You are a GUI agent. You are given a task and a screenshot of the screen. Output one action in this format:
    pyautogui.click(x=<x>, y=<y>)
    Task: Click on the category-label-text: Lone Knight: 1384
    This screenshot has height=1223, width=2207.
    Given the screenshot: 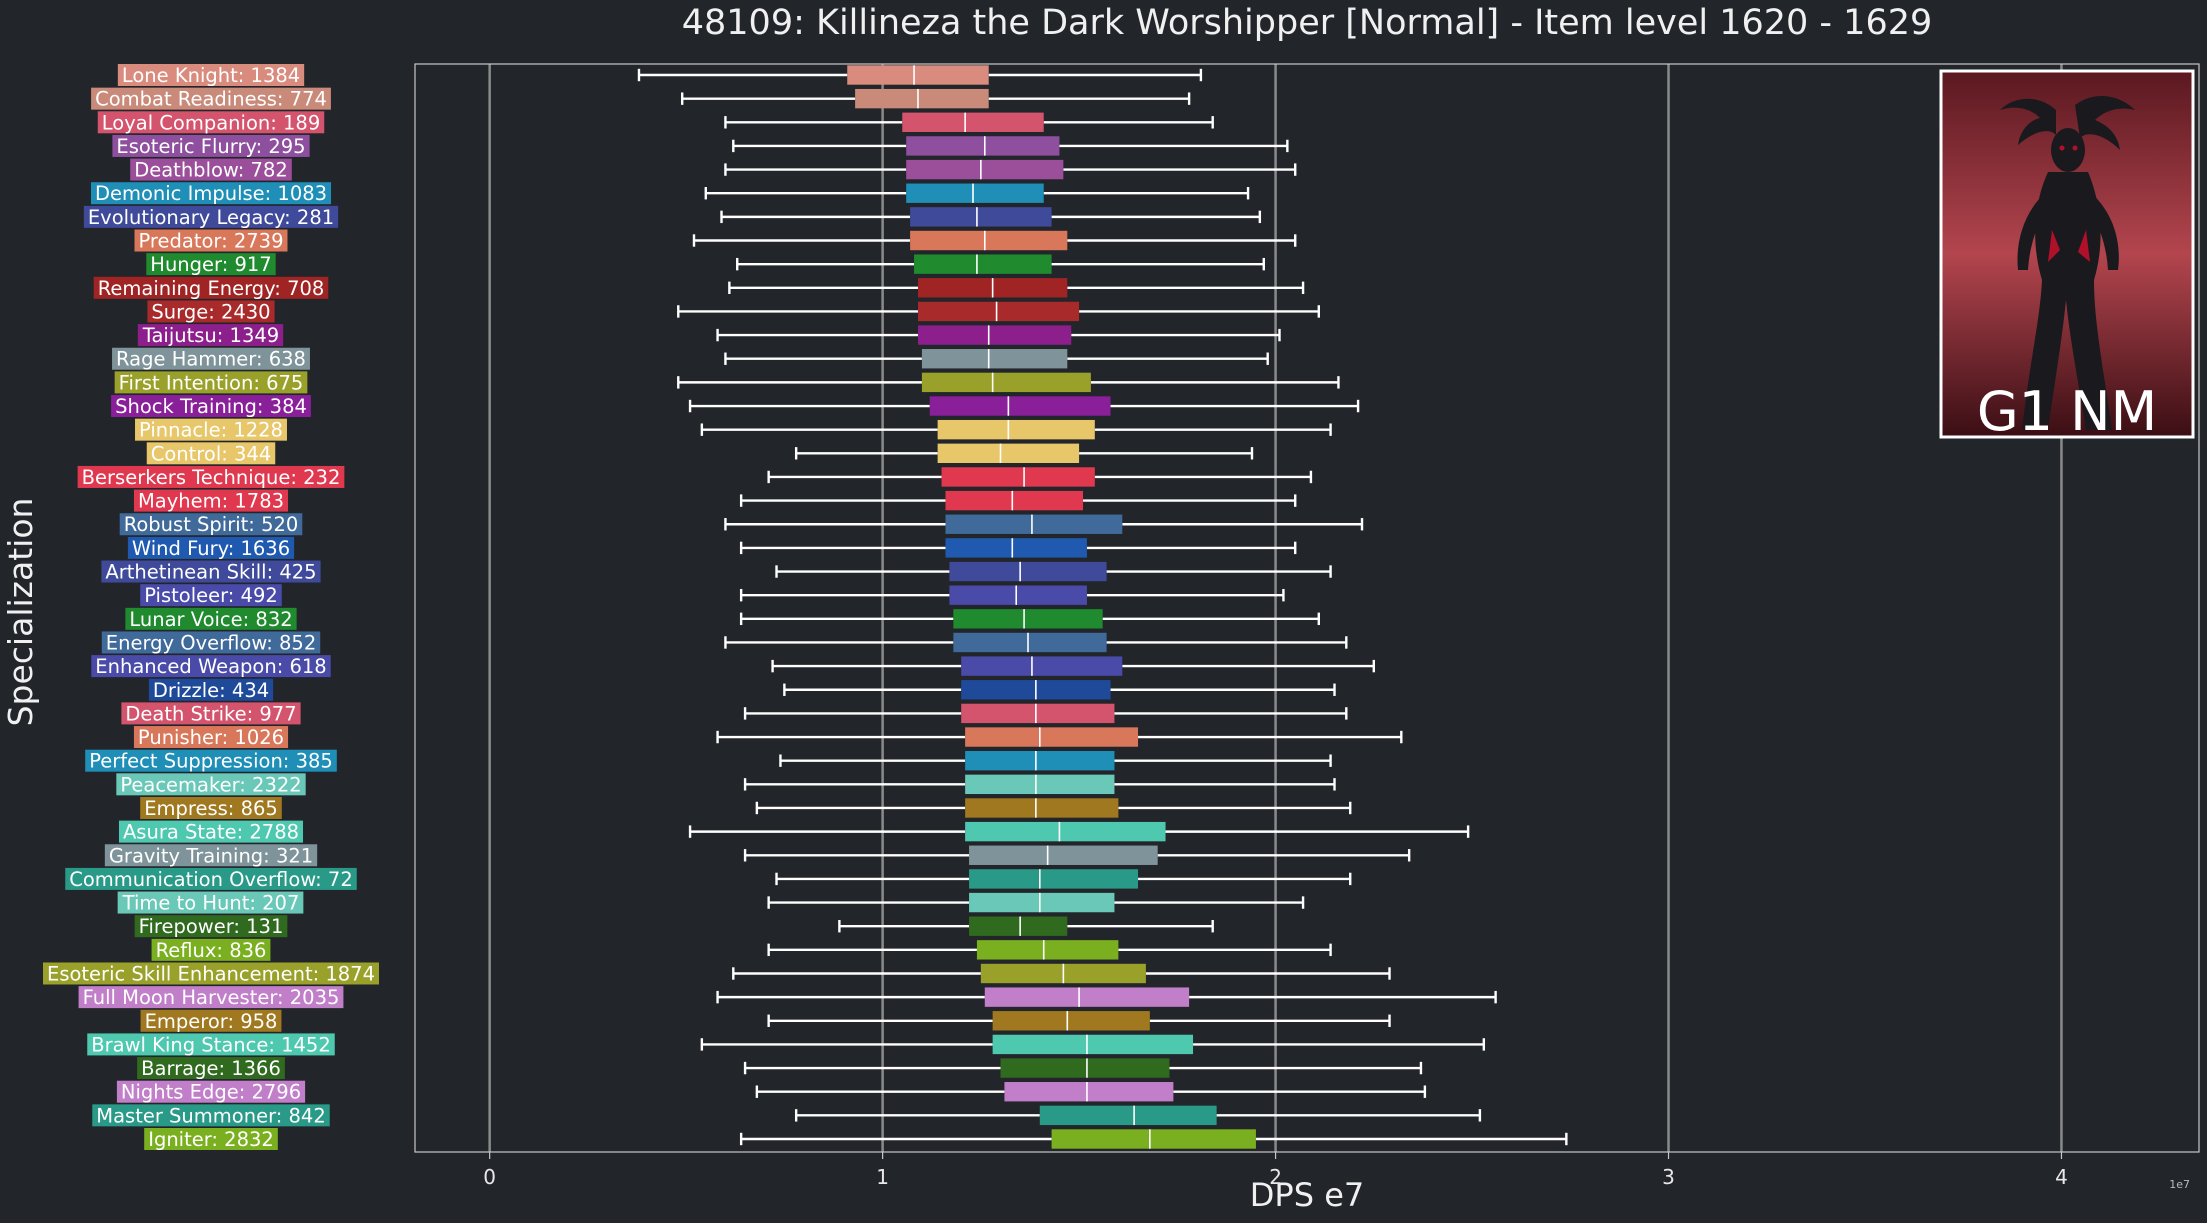 What is the action you would take?
    pyautogui.click(x=211, y=75)
    